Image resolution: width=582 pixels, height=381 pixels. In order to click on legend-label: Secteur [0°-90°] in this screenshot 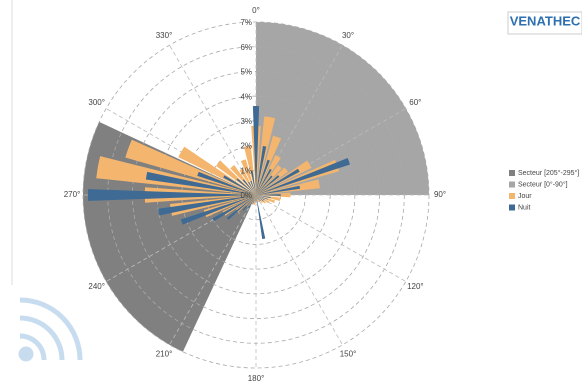, I will do `click(543, 184)`.